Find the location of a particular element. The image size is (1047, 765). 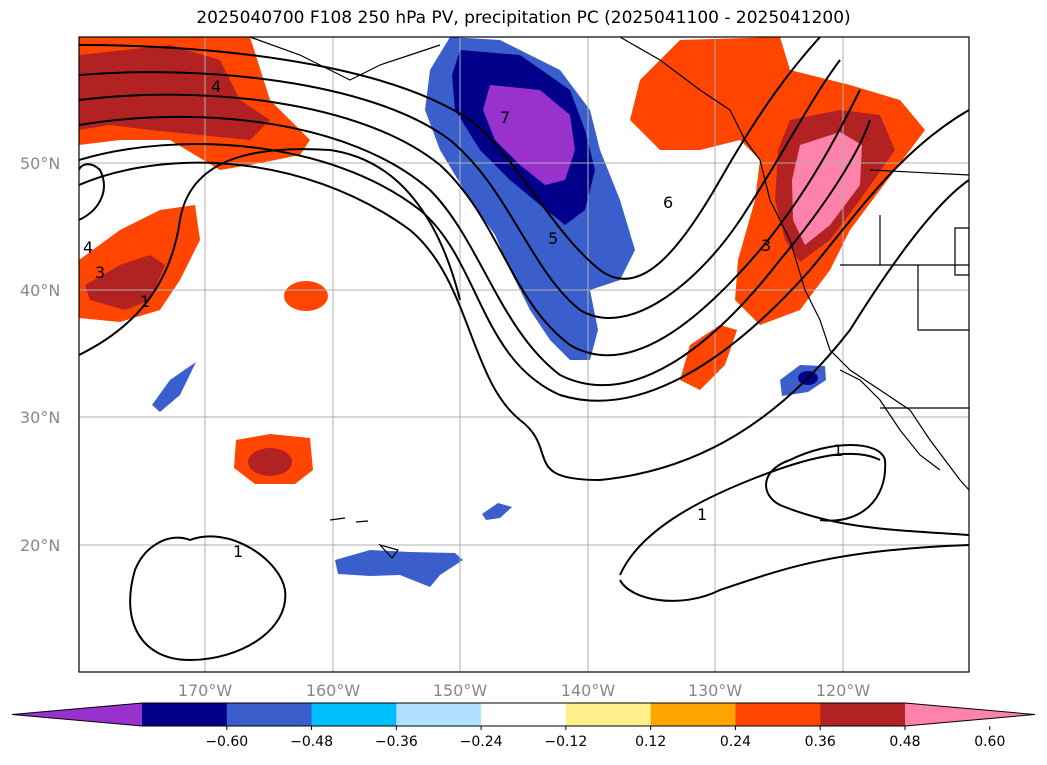

colorbar-tick-label: −0.12 is located at coordinates (565, 742).